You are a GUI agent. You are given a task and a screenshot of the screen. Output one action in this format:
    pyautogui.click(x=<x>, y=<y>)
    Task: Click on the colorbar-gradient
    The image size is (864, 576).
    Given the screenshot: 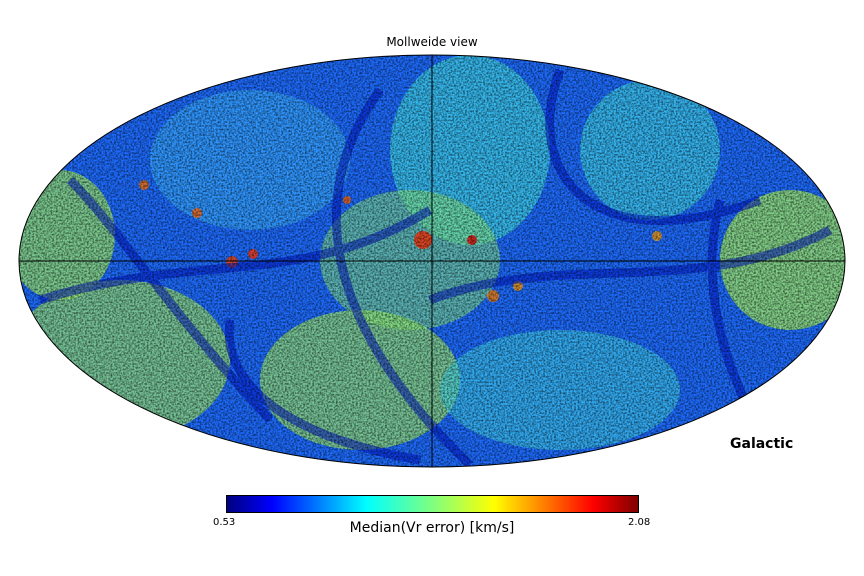 What is the action you would take?
    pyautogui.click(x=432, y=504)
    